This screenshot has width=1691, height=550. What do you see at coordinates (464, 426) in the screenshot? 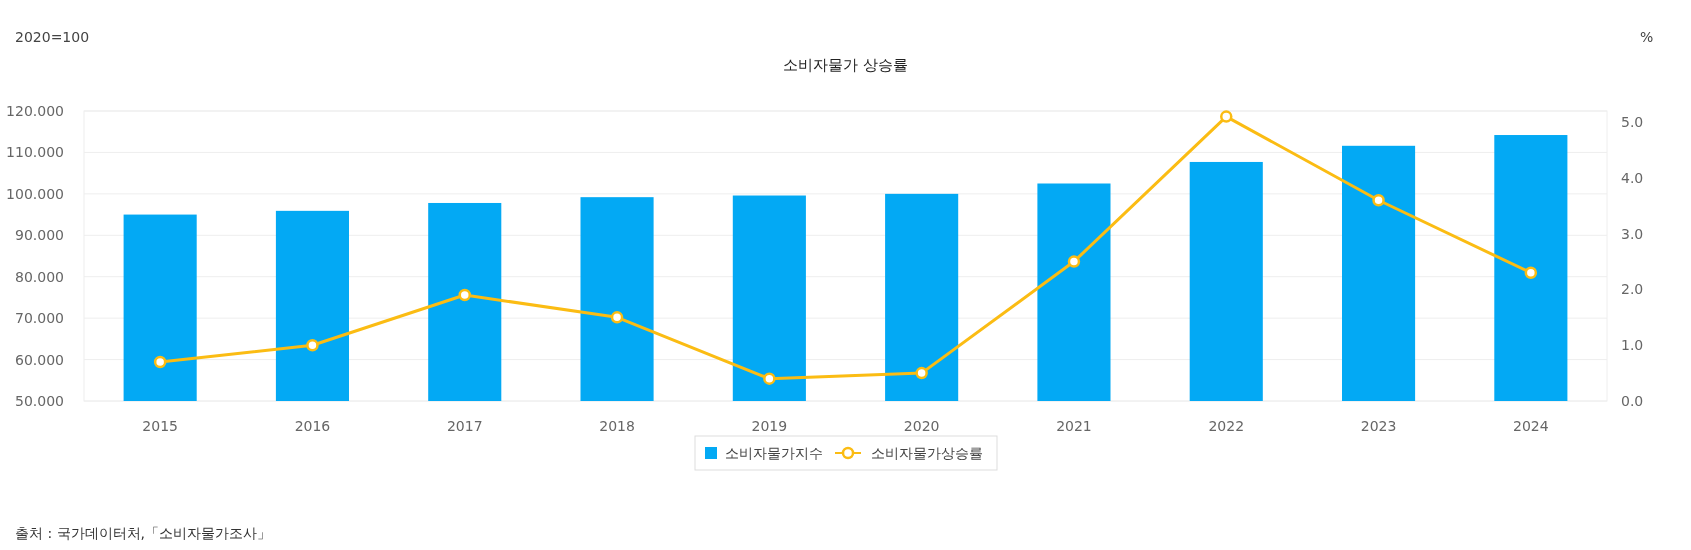
I see `x-tick-label: 2017` at bounding box center [464, 426].